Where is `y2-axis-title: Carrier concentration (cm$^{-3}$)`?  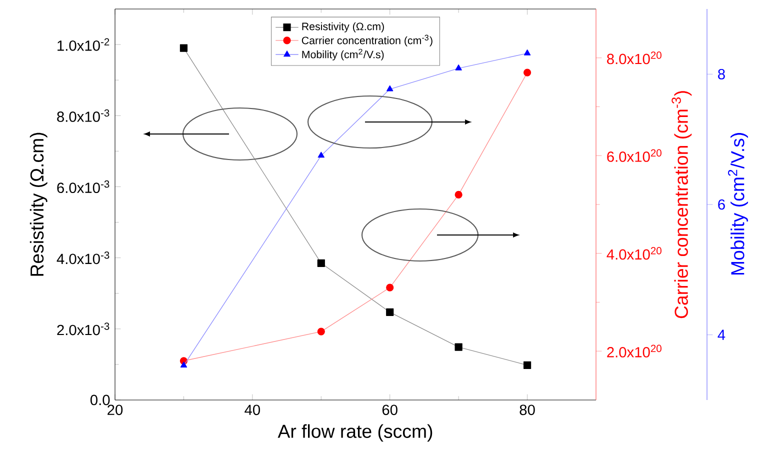 y2-axis-title: Carrier concentration (cm$^{-3}$) is located at coordinates (682, 204).